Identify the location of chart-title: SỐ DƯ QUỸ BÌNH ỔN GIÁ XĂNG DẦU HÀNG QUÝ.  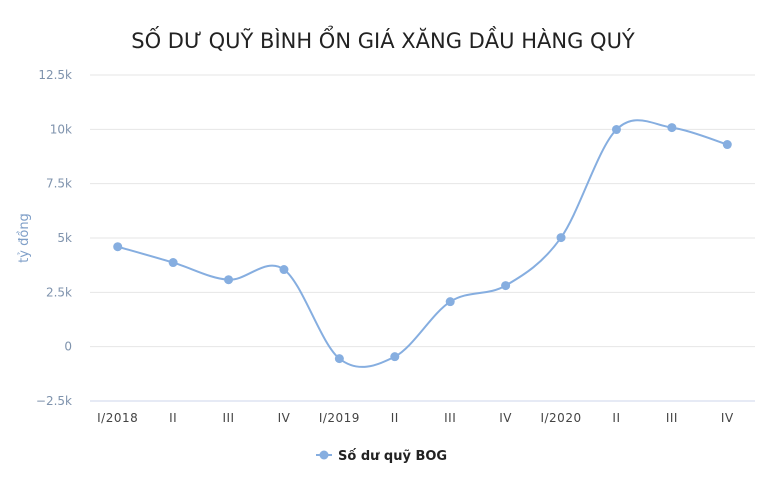
(383, 39).